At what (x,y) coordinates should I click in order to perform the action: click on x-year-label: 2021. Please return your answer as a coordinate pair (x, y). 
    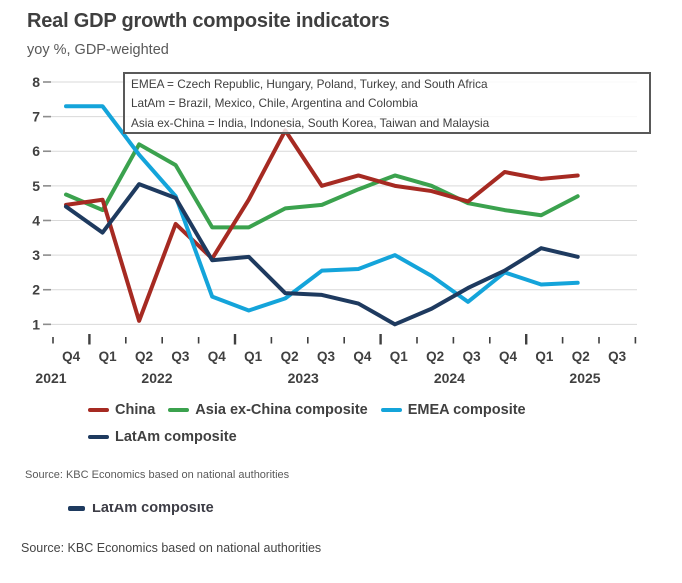
    Looking at the image, I should click on (51, 378).